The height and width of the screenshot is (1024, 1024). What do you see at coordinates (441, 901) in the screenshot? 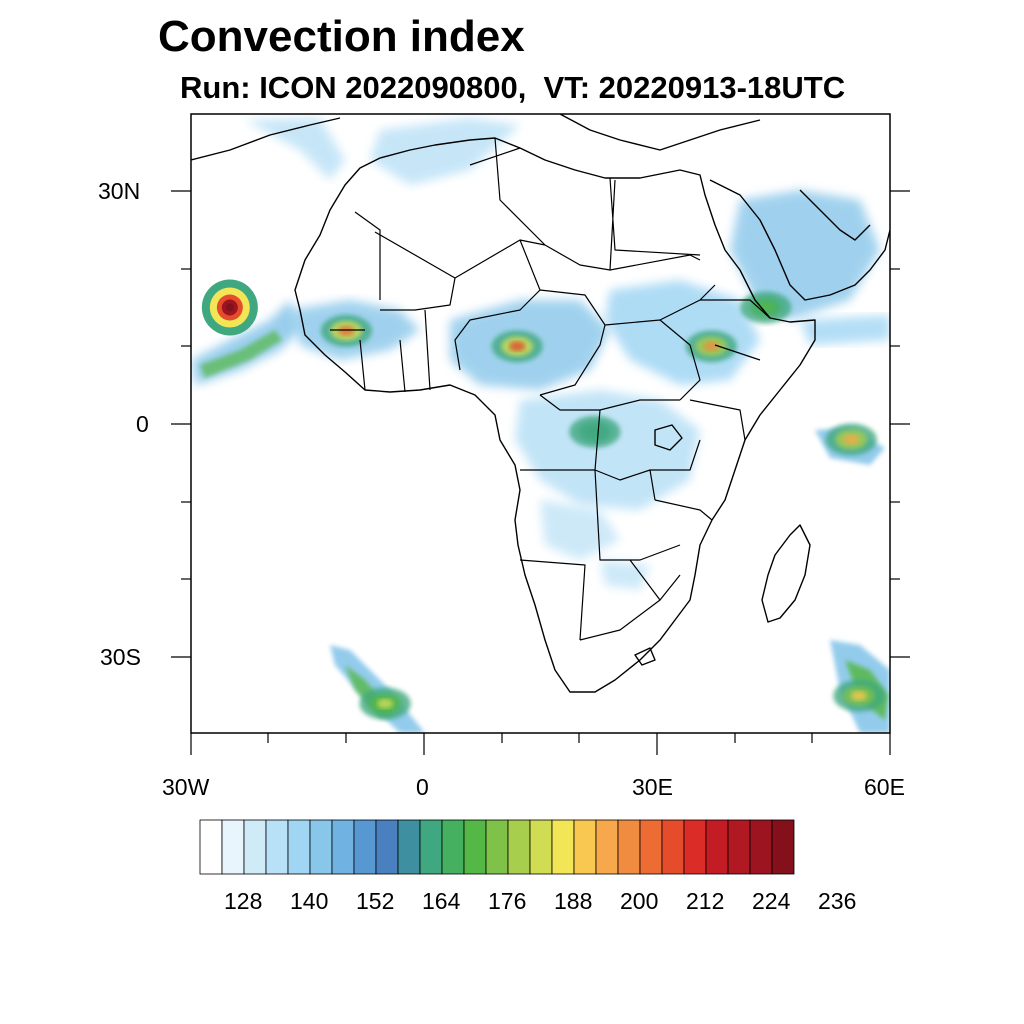
I see `colorbar-label: 164` at bounding box center [441, 901].